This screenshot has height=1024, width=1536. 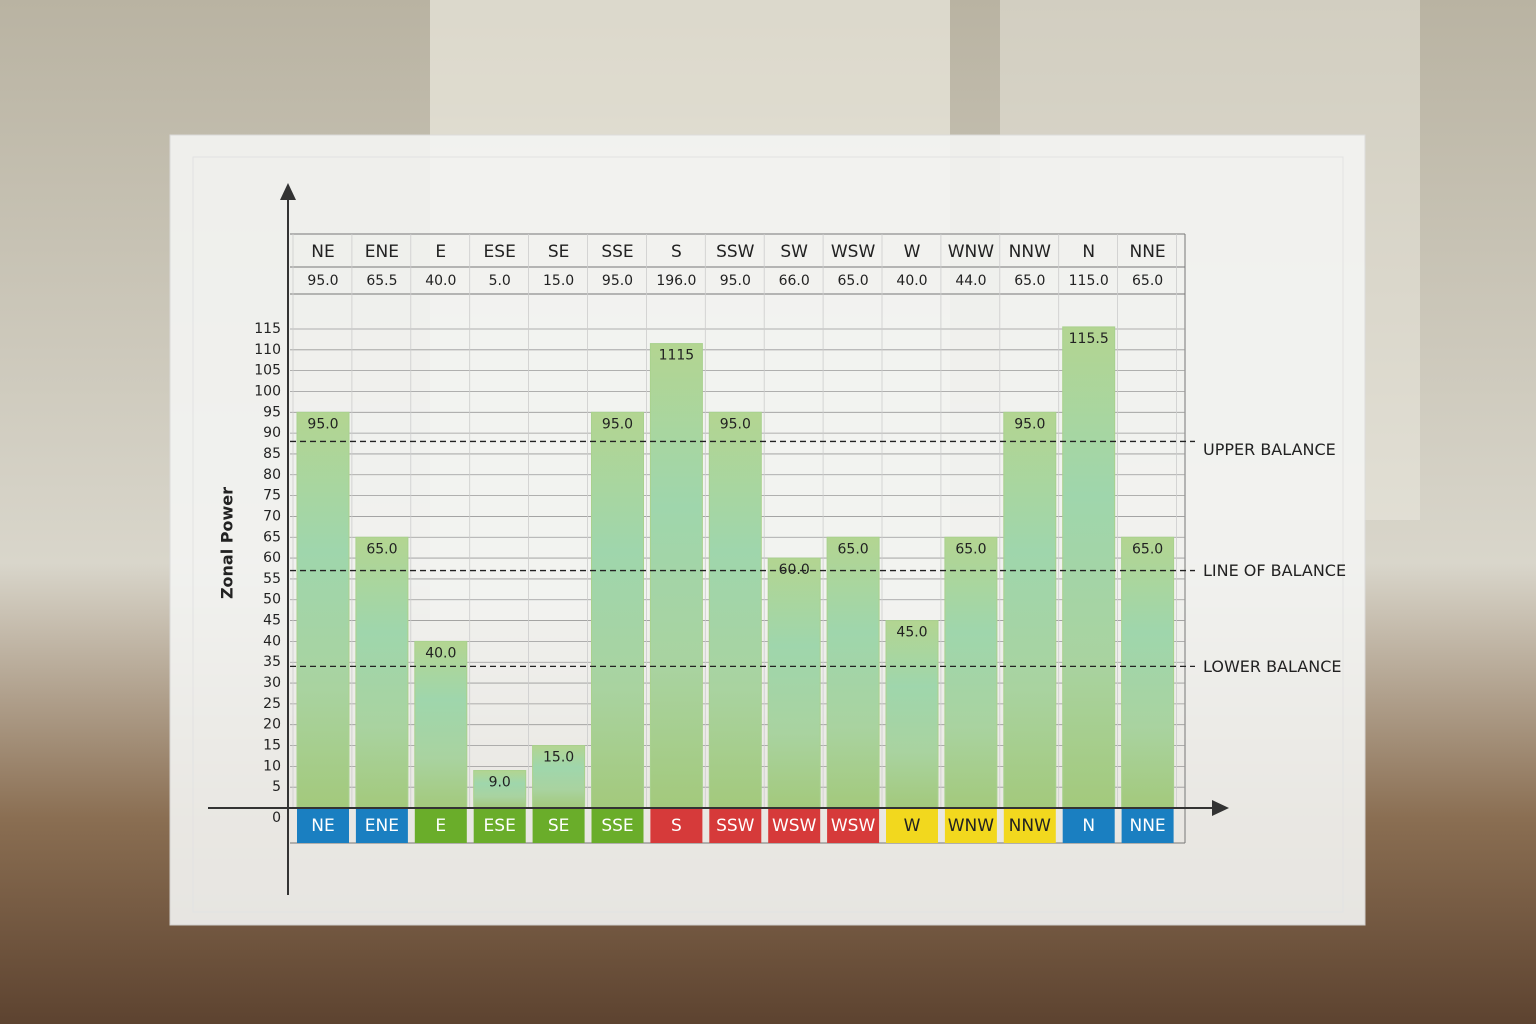 What do you see at coordinates (272, 475) in the screenshot?
I see `y-tick-label: 80` at bounding box center [272, 475].